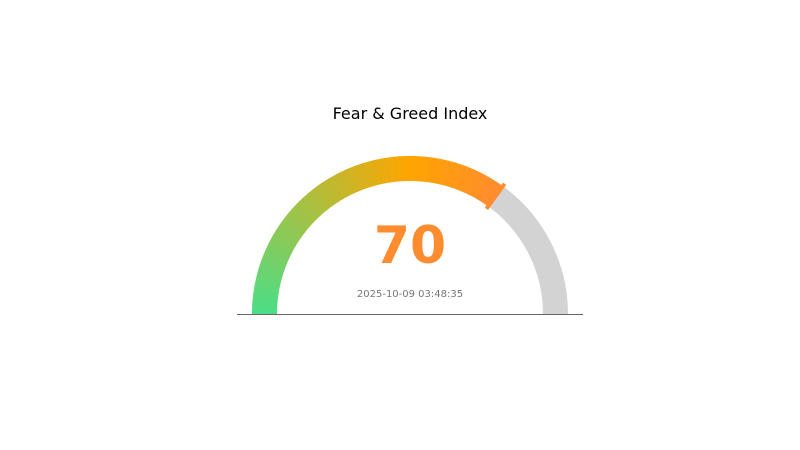  I want to click on gauge-arc, so click(409, 235).